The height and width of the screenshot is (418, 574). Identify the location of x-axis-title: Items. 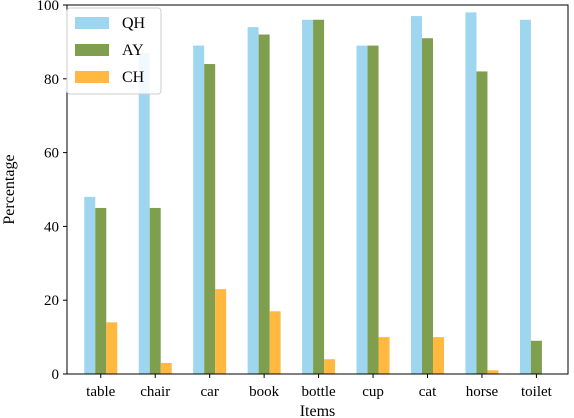
(318, 410).